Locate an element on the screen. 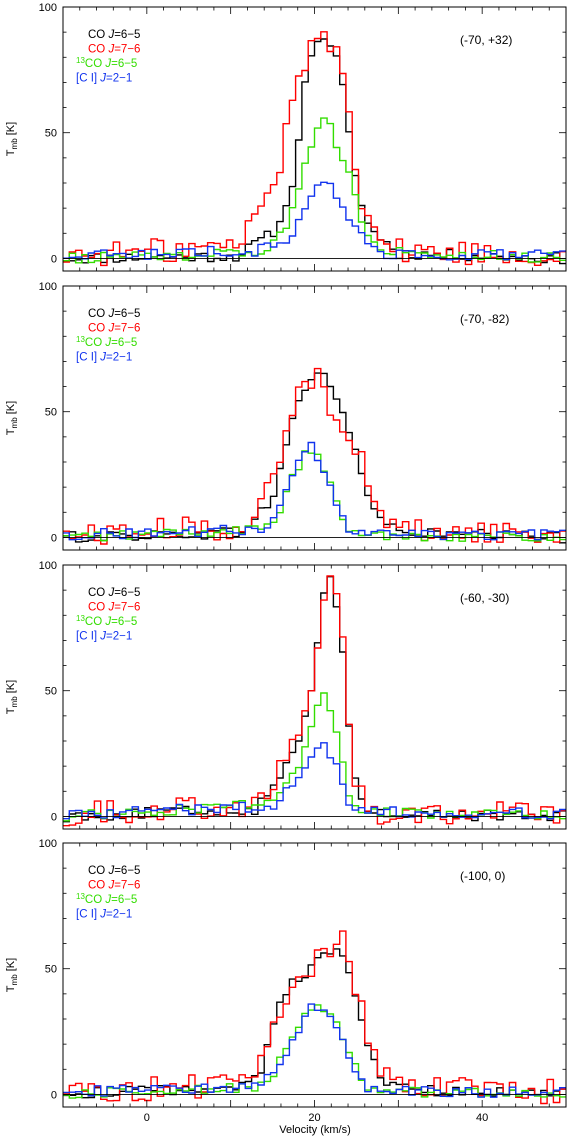  panel-2-y-tick-label: 0 is located at coordinates (54, 538).